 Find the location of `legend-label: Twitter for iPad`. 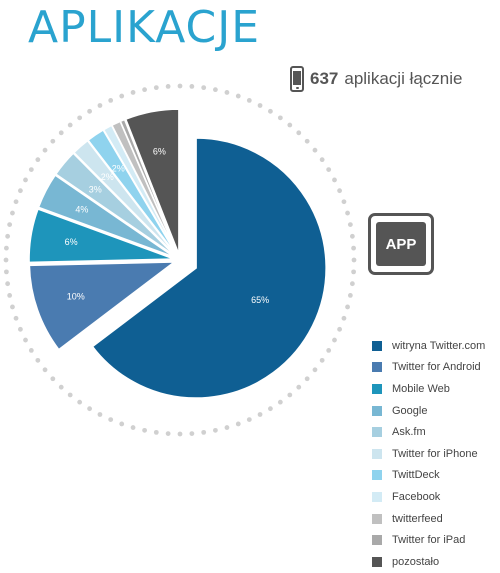

legend-label: Twitter for iPad is located at coordinates (429, 540).